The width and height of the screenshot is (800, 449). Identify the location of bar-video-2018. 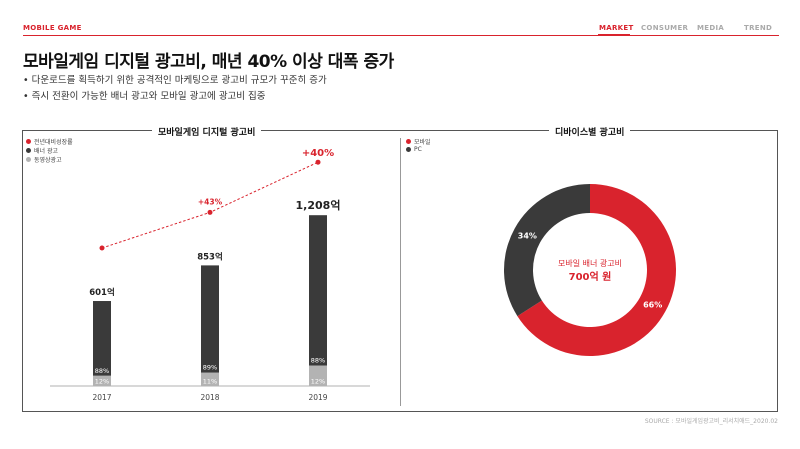
(210, 379).